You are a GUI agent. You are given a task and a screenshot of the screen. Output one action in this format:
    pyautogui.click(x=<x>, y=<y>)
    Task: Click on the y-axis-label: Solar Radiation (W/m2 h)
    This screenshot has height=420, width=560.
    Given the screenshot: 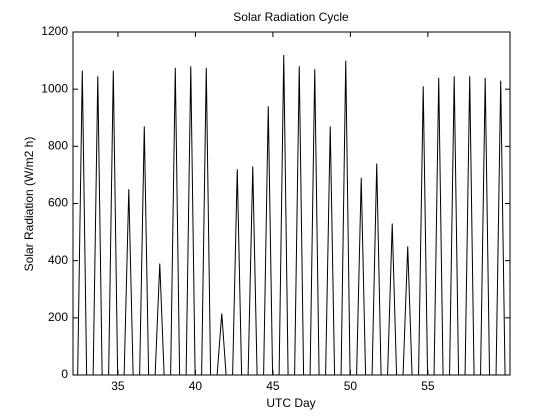 What is the action you would take?
    pyautogui.click(x=29, y=204)
    